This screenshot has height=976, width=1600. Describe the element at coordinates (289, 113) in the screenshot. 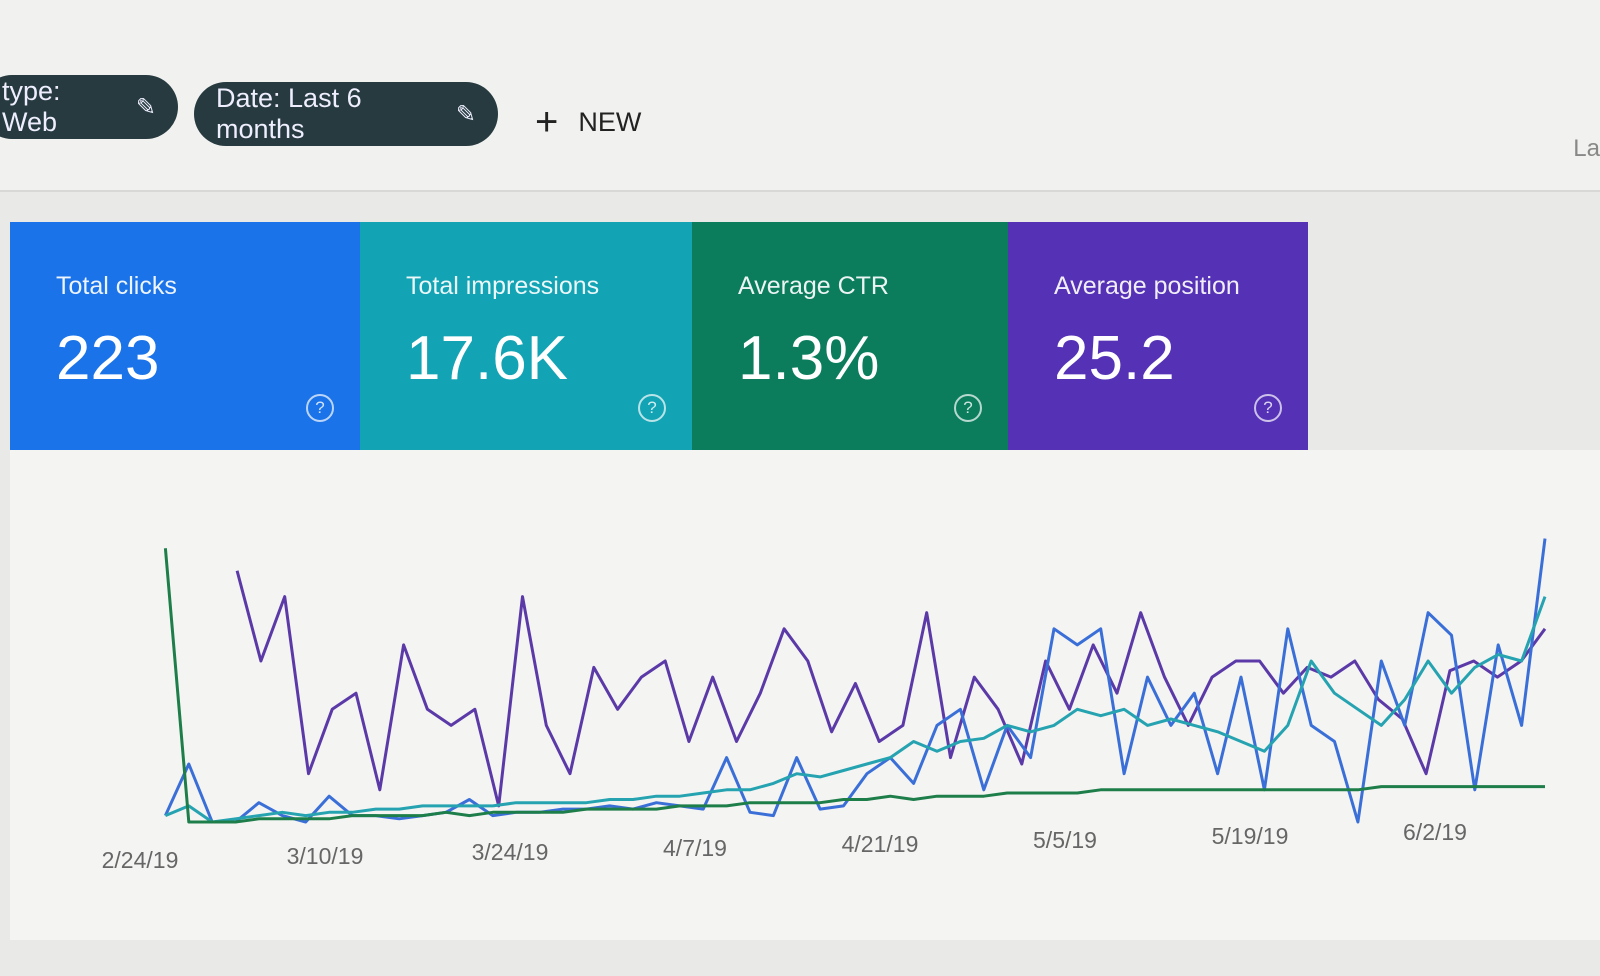

I see `chip-label: Date: Last 6 months` at that location.